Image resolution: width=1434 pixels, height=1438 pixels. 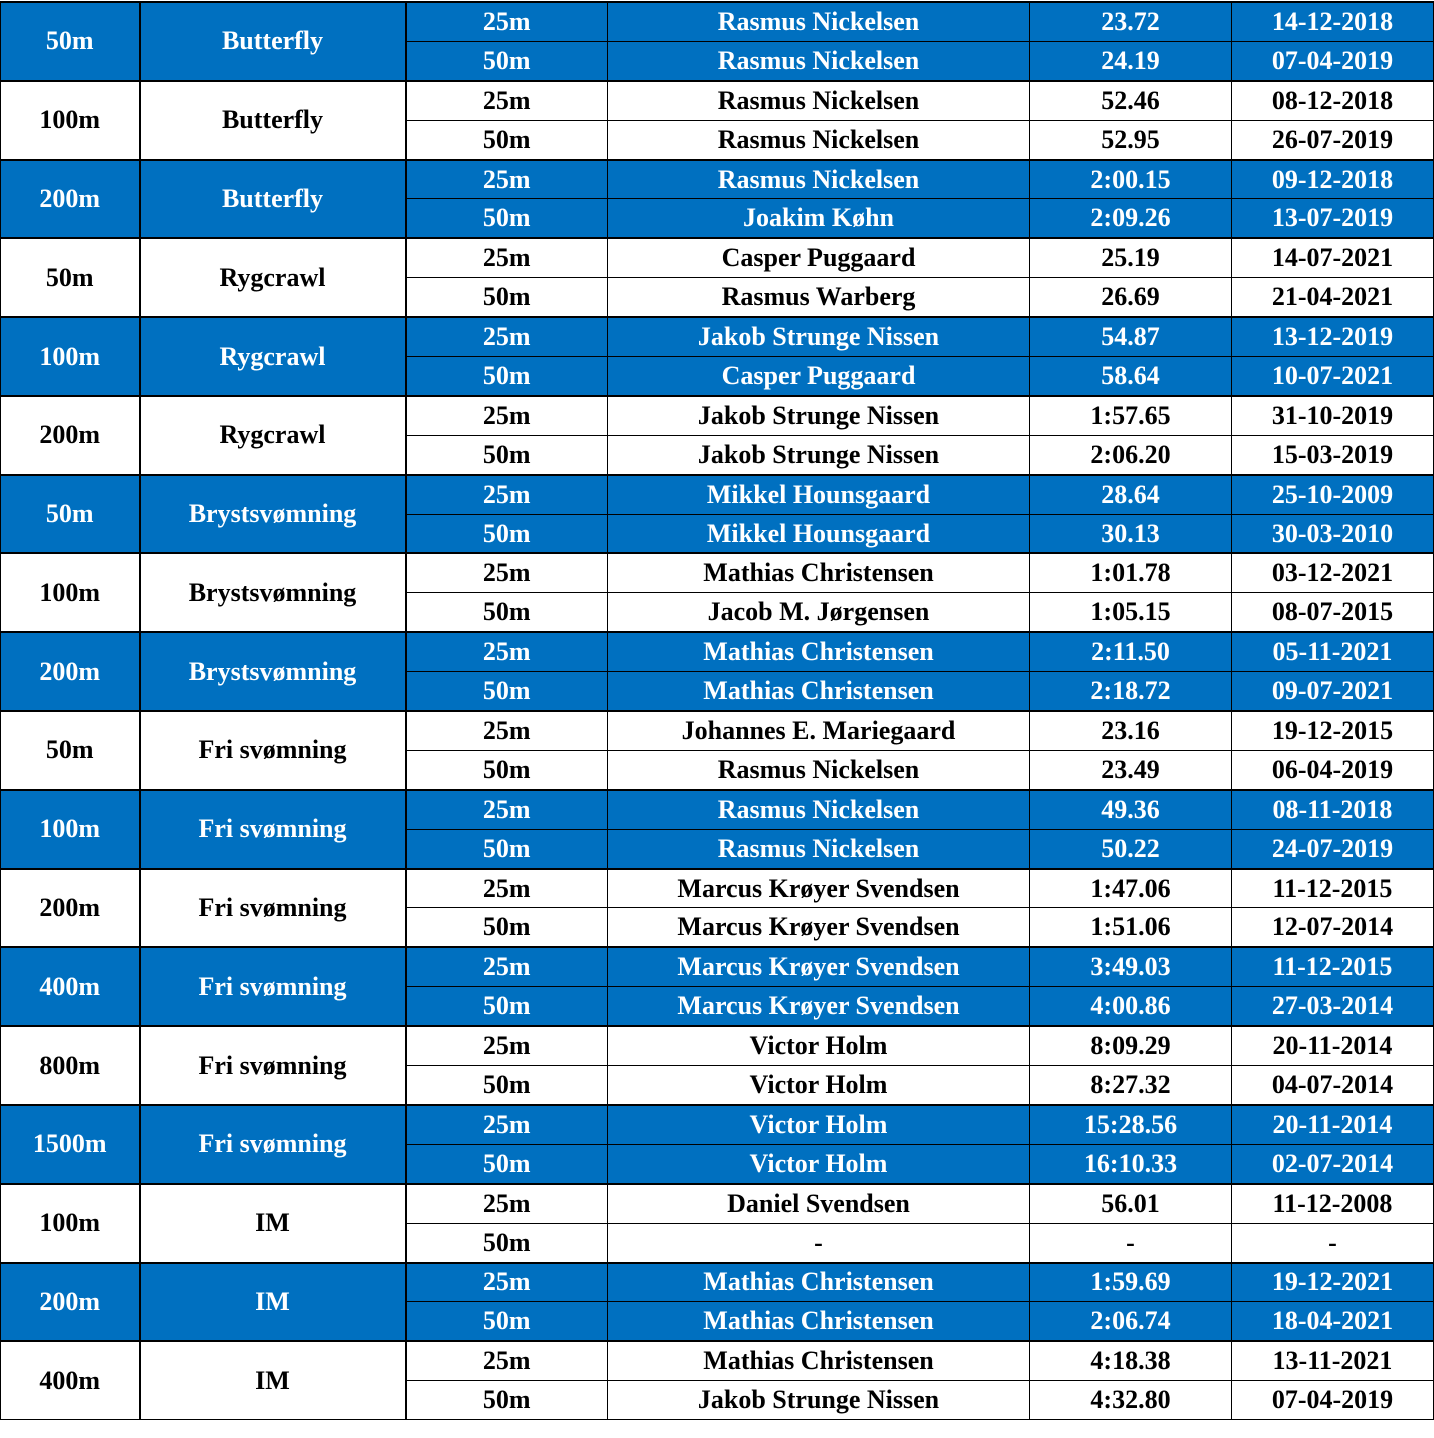 I want to click on record-row: 50m Victor Holm 8:27.32 04-07-2014, so click(x=717, y=1085).